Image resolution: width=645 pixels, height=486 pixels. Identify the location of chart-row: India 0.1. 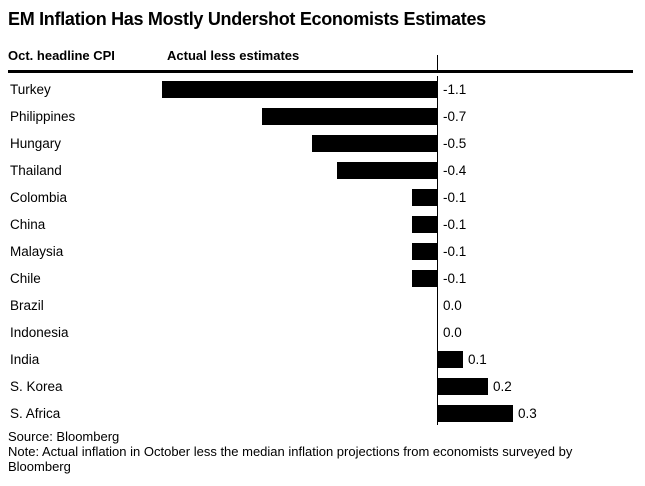
(322, 359).